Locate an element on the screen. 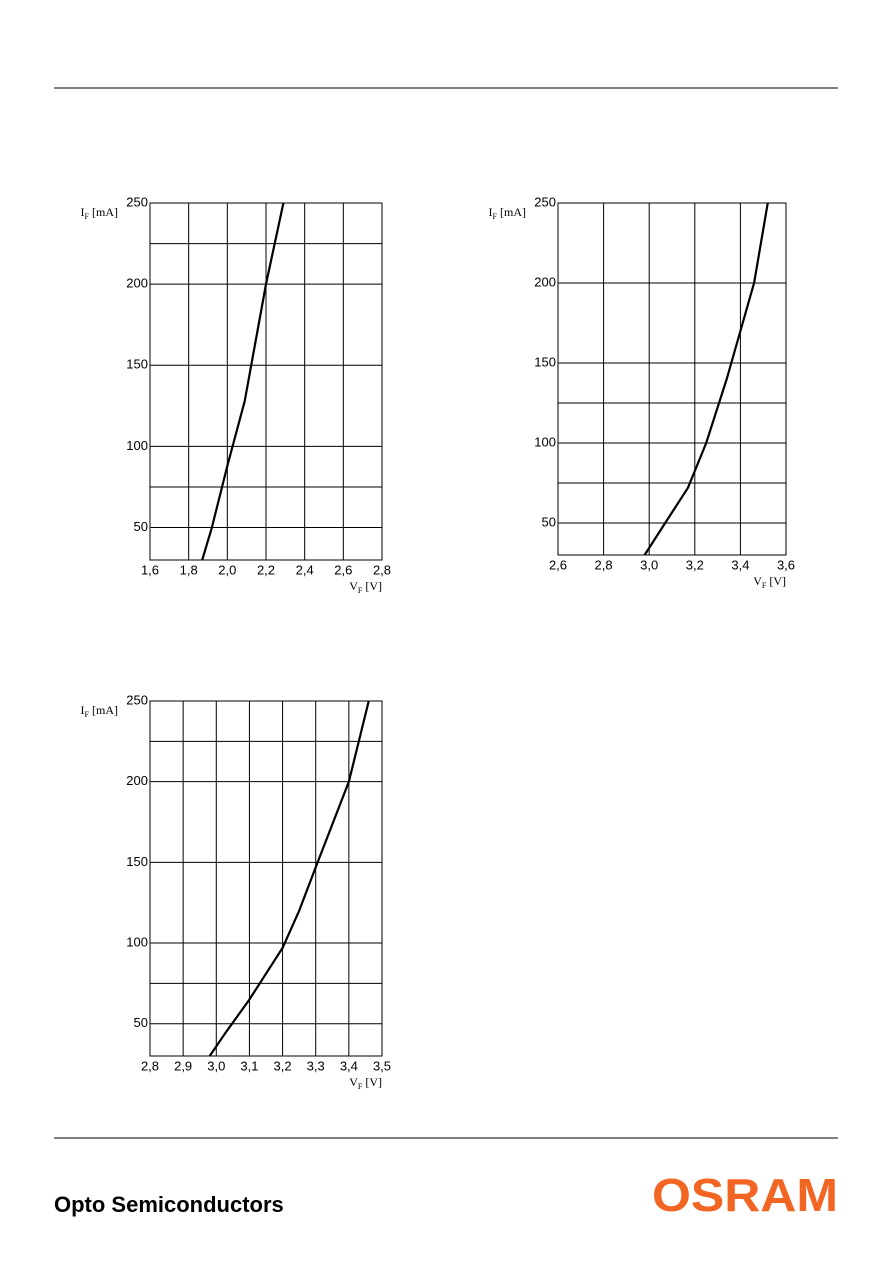 This screenshot has width=892, height=1263. x-tick-label: 3,1 is located at coordinates (249, 1065).